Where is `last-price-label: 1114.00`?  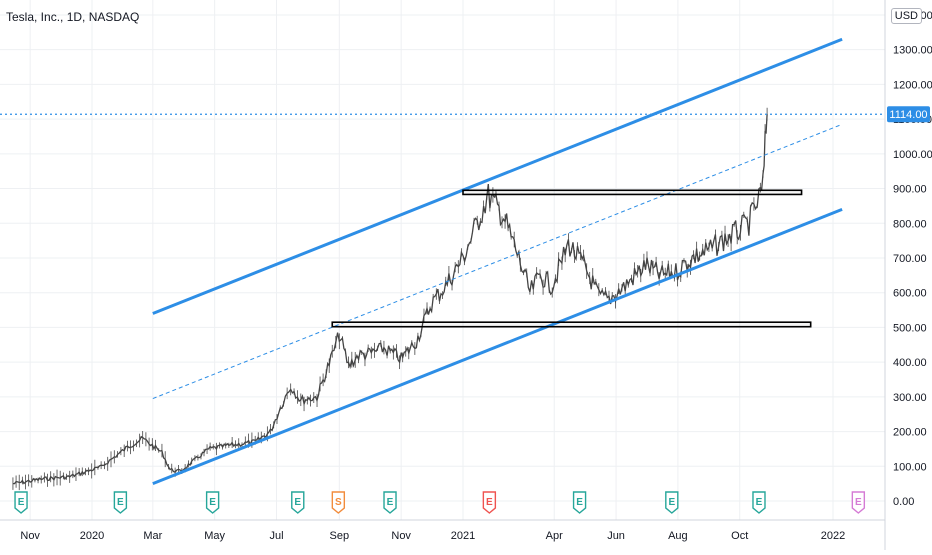 last-price-label: 1114.00 is located at coordinates (908, 115).